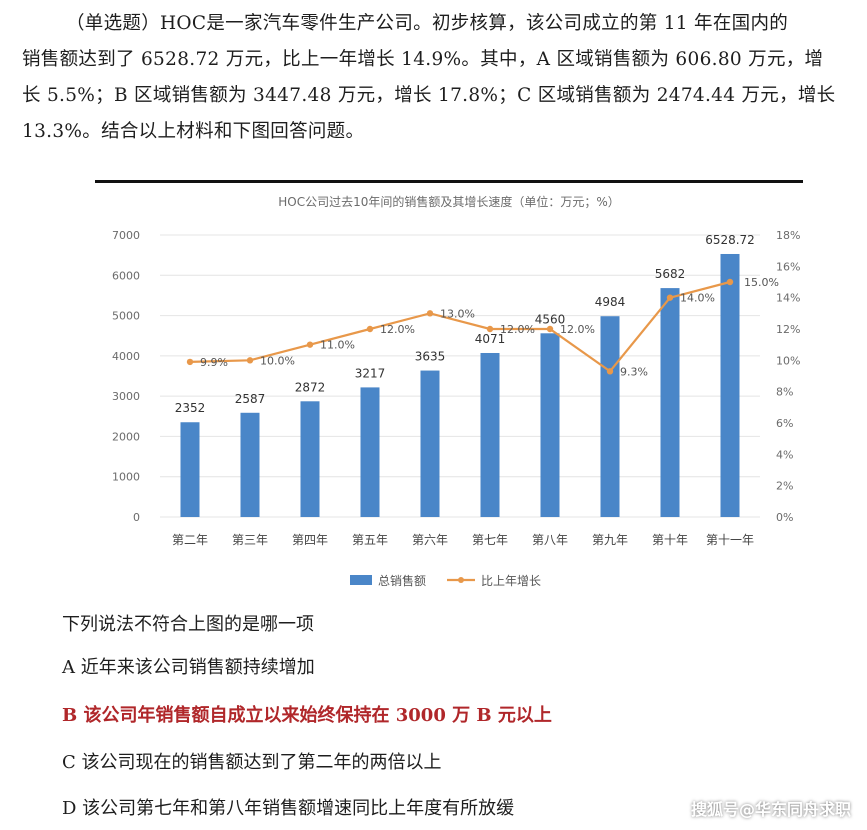 This screenshot has width=867, height=830. Describe the element at coordinates (550, 319) in the screenshot. I see `bar-value-label: 4560` at that location.